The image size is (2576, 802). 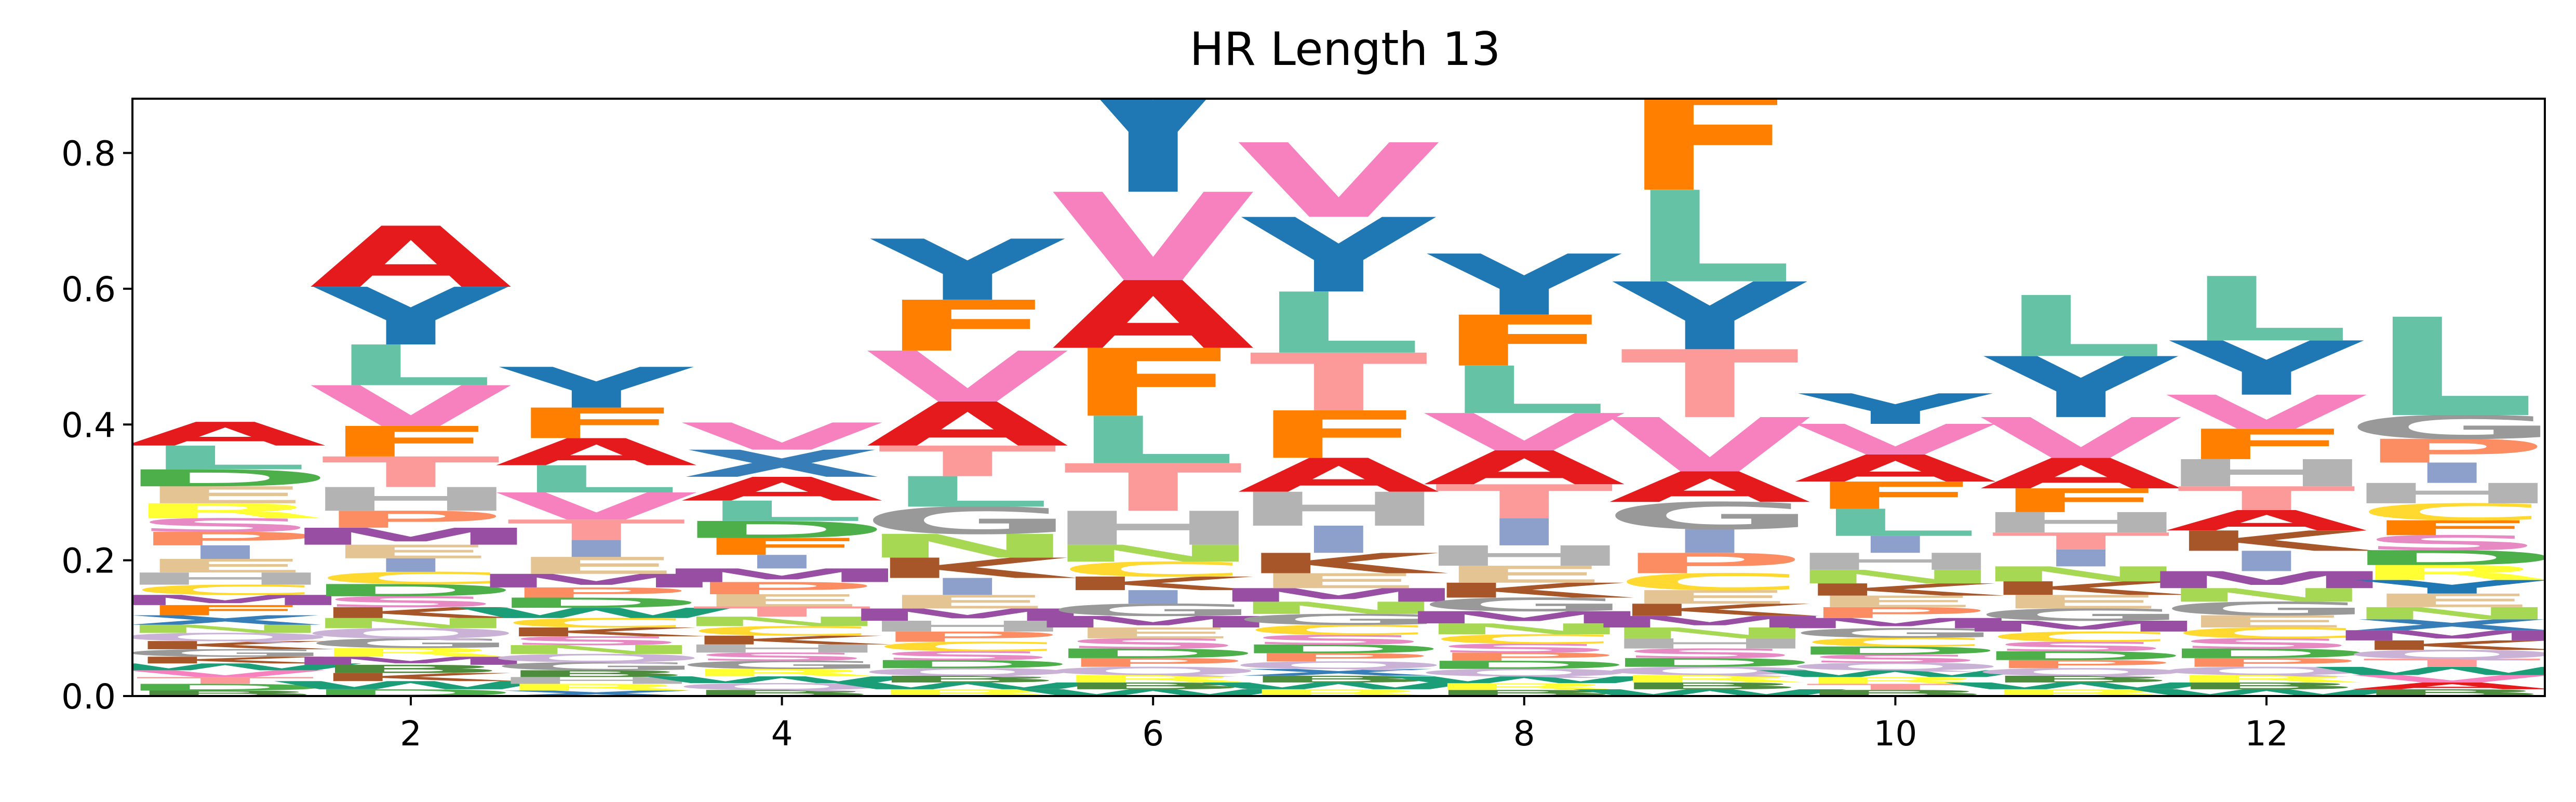 What do you see at coordinates (1346, 49) in the screenshot?
I see `chart-title: HR Length 13` at bounding box center [1346, 49].